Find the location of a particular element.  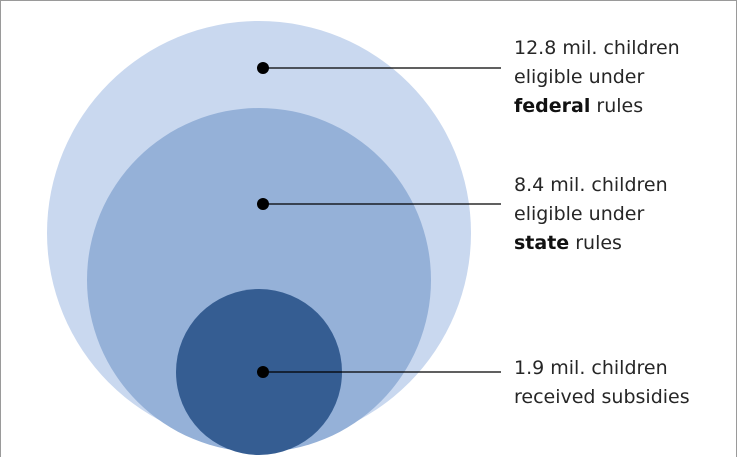

federal-label-line3: federal rules is located at coordinates (597, 106).